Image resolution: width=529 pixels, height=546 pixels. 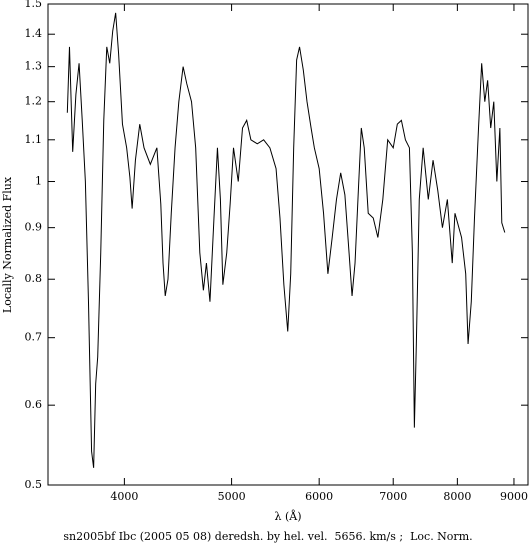 What do you see at coordinates (34, 278) in the screenshot?
I see `y-tick-label: 0.8` at bounding box center [34, 278].